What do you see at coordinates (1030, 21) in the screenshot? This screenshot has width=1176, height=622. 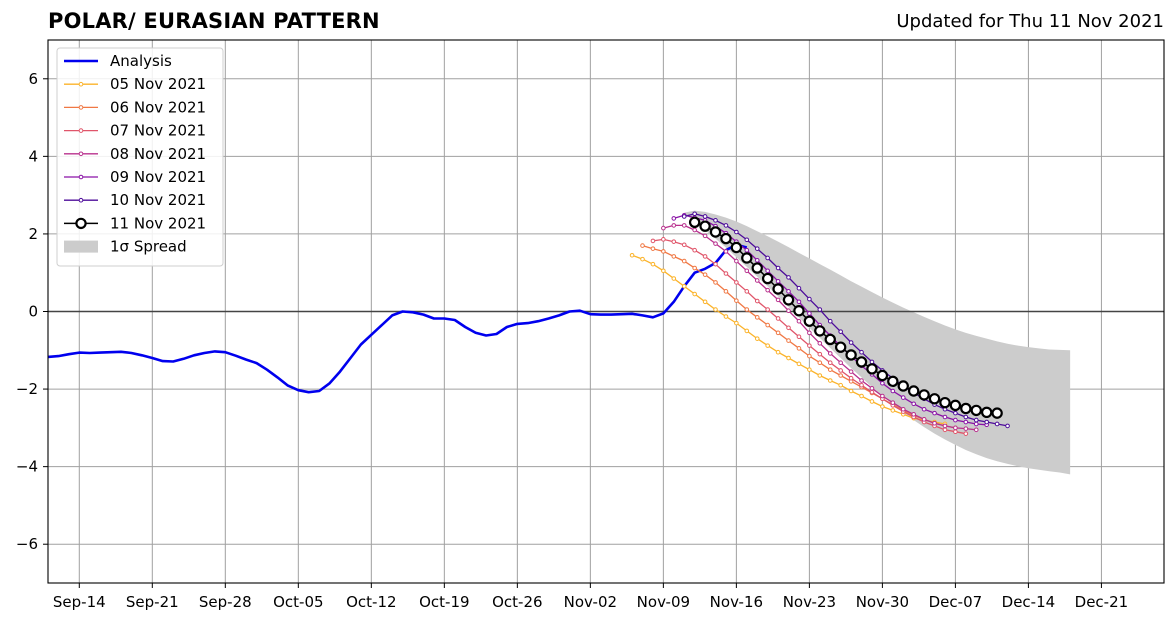 I see `updated-date: Updated for Thu 11 Nov 2021` at bounding box center [1030, 21].